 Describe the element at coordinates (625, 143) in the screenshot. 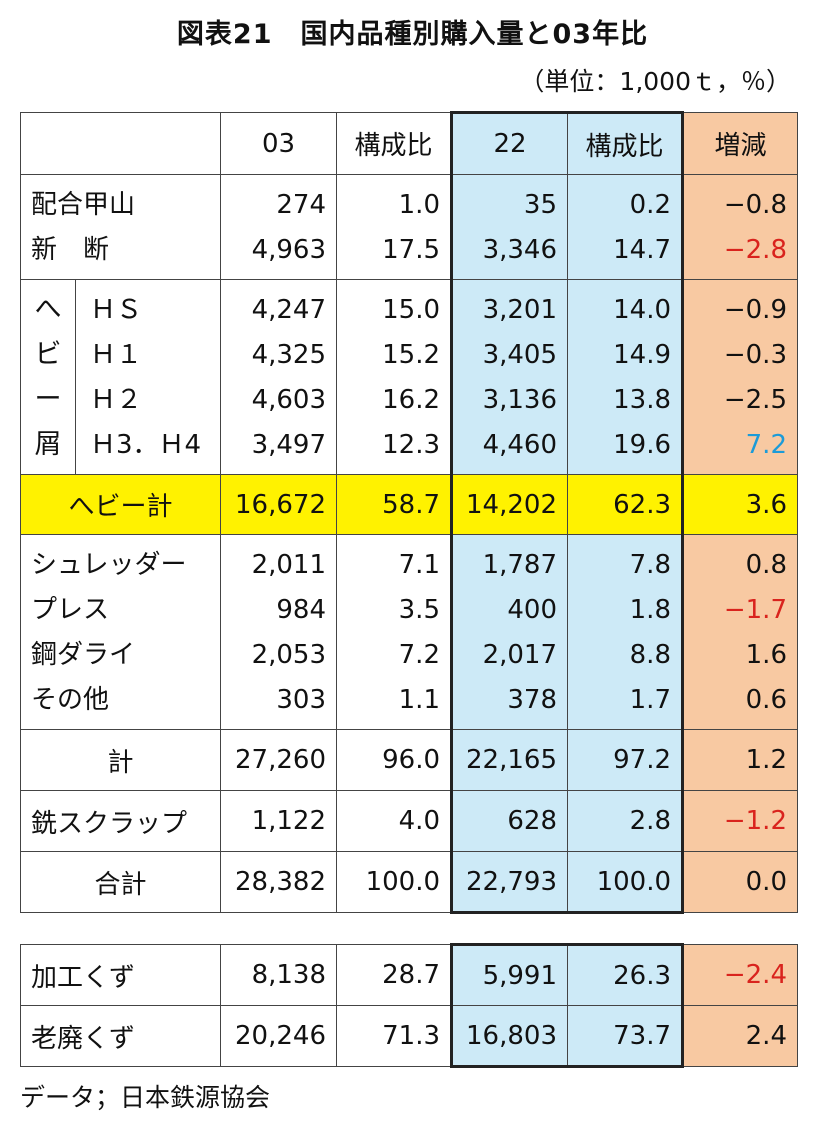

I see `header-share-22: 構成比` at that location.